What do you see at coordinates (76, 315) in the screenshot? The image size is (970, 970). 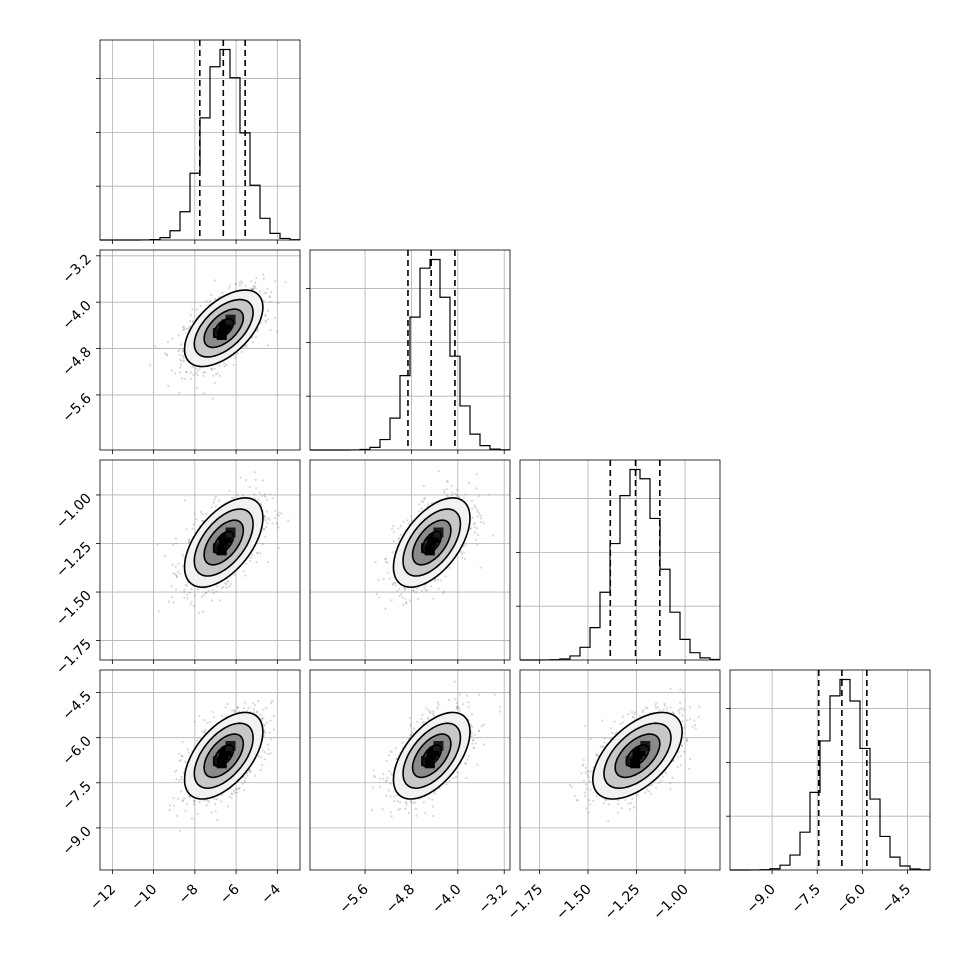 I see `y-tick-label: −4.0` at bounding box center [76, 315].